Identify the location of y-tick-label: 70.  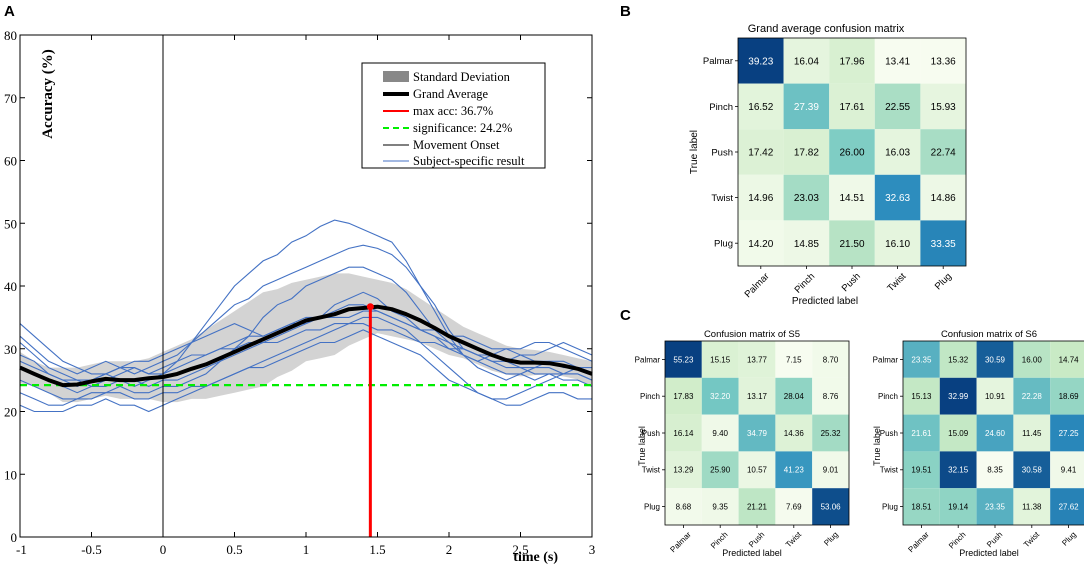
(10, 98).